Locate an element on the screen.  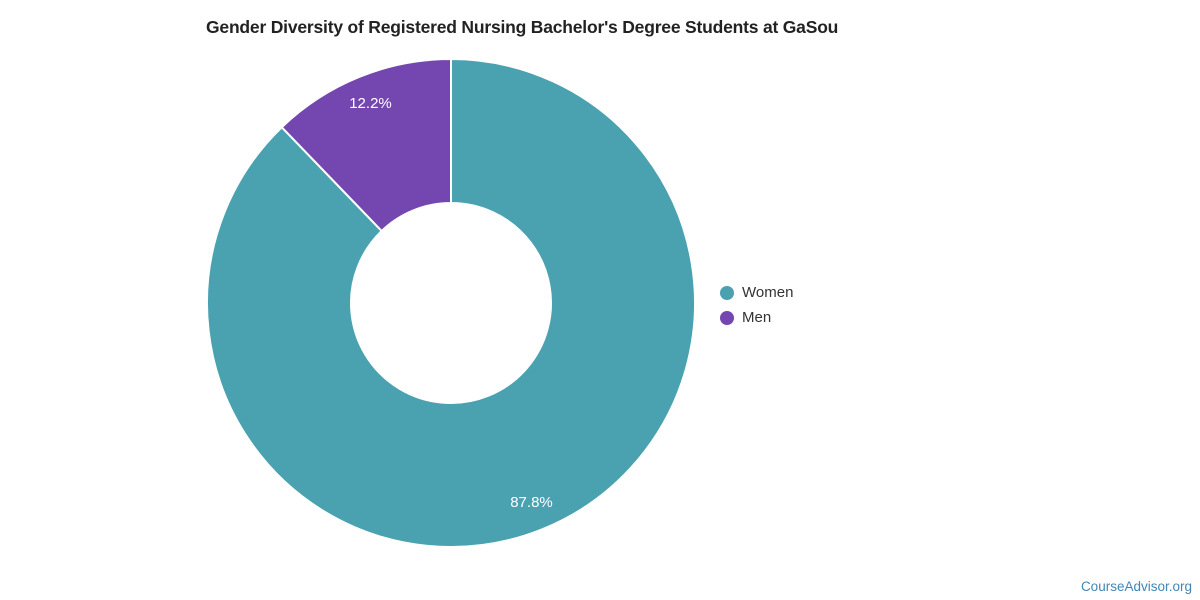
slice-label-men: 12.2% is located at coordinates (370, 103).